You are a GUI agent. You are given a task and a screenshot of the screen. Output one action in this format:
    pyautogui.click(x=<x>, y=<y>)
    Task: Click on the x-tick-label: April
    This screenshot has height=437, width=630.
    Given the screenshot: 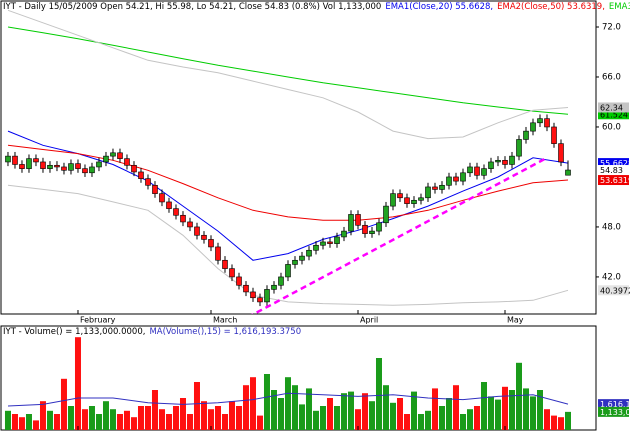 What is the action you would take?
    pyautogui.click(x=369, y=320)
    